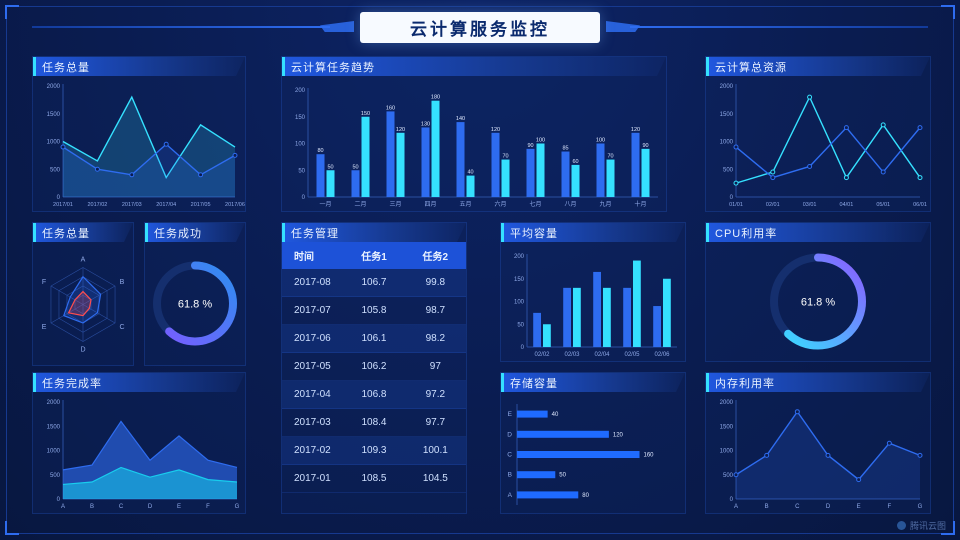 The width and height of the screenshot is (960, 540). Describe the element at coordinates (132, 205) in the screenshot. I see `svg-text: 2017/03` at that location.